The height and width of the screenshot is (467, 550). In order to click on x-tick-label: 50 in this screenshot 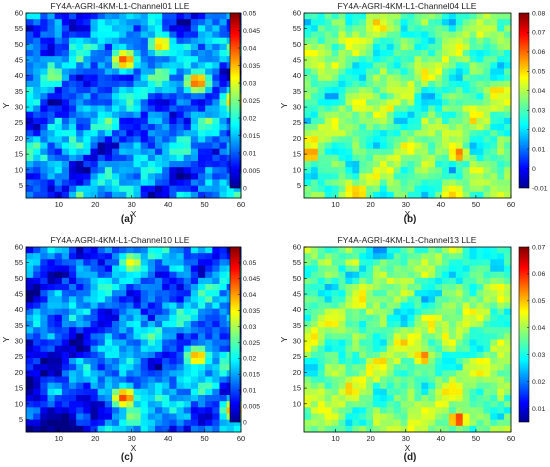, I will do `click(204, 438)`.